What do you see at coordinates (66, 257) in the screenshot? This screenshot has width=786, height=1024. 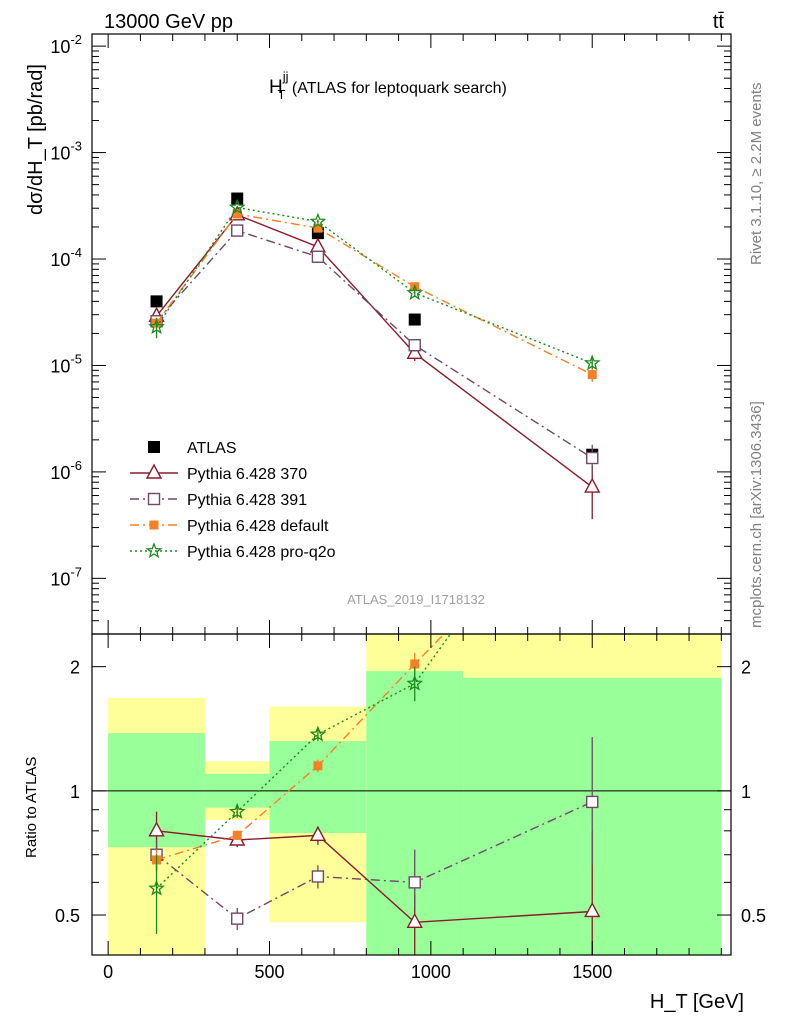 I see `main-y-tick-label-2: 10⁻⁴` at bounding box center [66, 257].